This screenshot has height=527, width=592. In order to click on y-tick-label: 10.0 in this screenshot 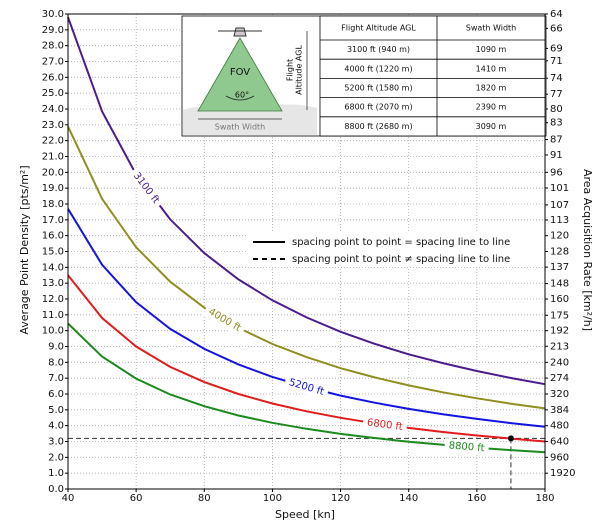, I will do `click(53, 331)`.